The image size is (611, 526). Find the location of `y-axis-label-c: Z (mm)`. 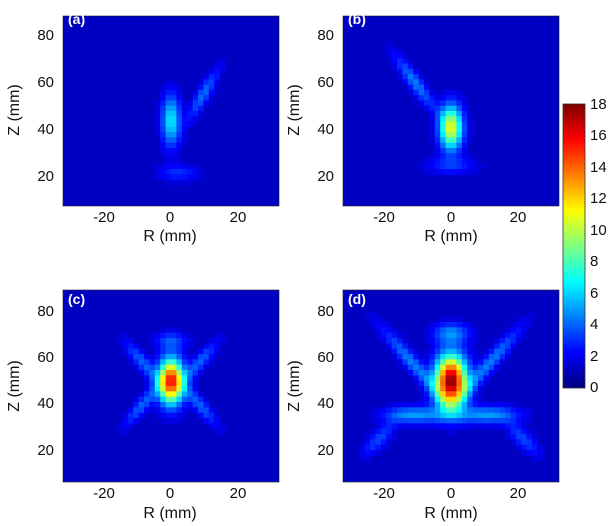

y-axis-label-c: Z (mm) is located at coordinates (14, 386).